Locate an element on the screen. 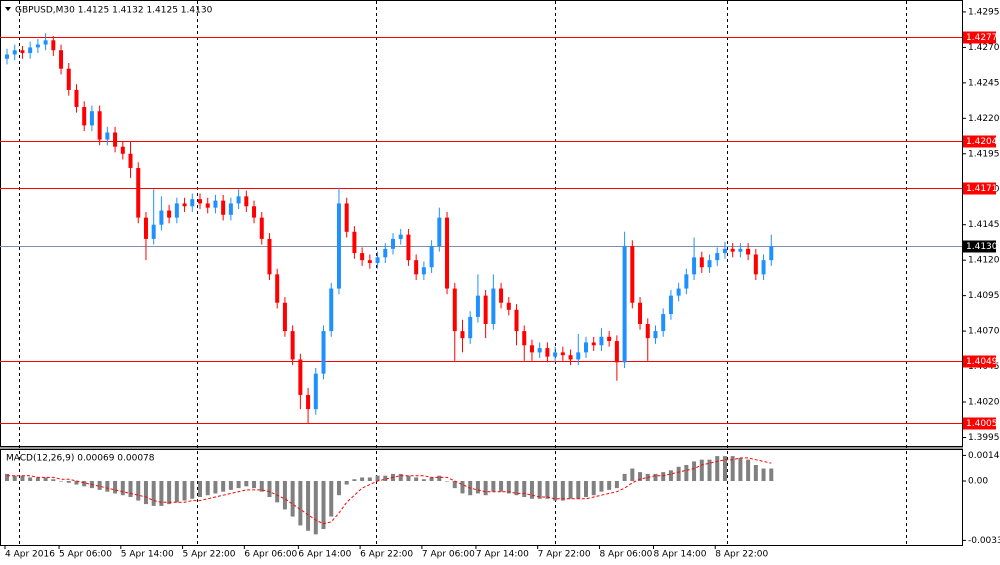  x-tick-label: 8 Apr 22:00 is located at coordinates (741, 555).